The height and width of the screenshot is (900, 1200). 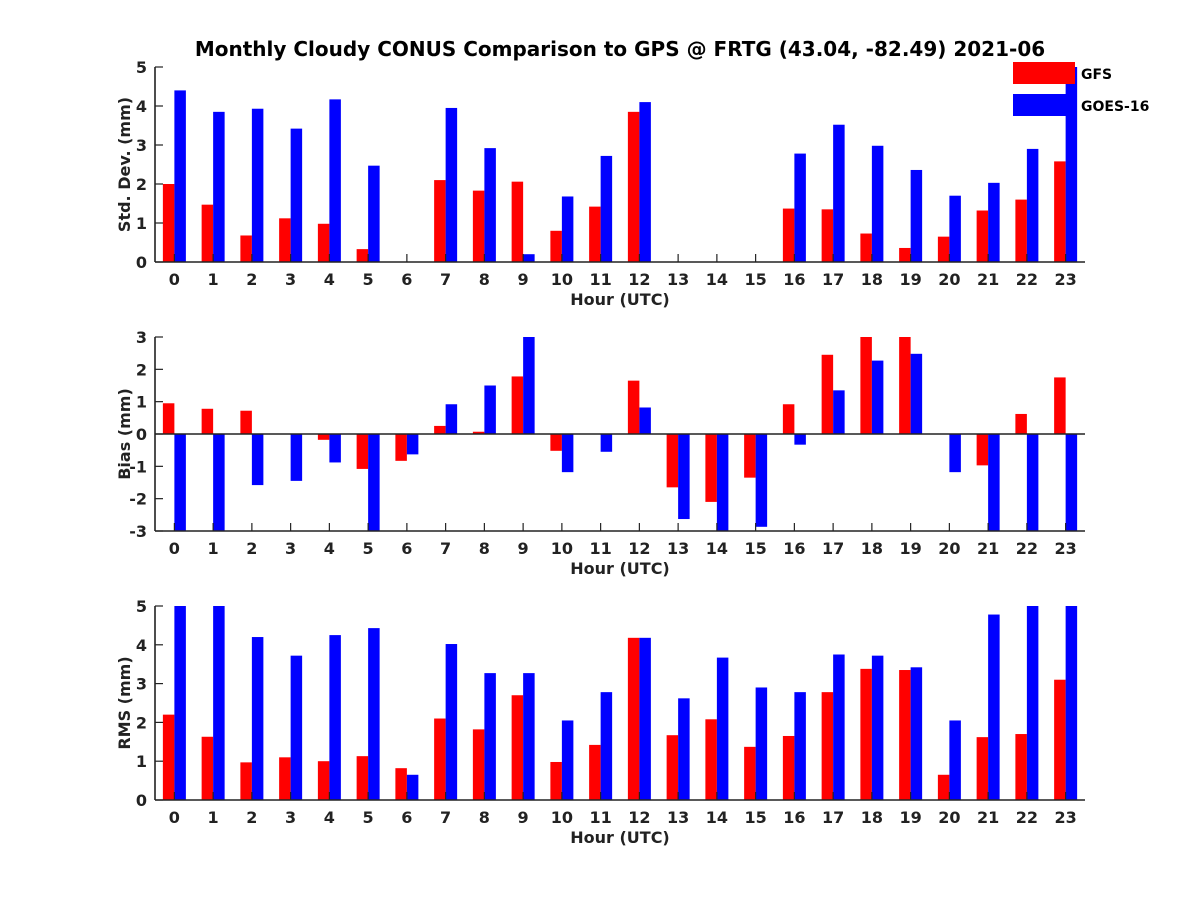 I want to click on x-tick-label: 18, so click(x=872, y=817).